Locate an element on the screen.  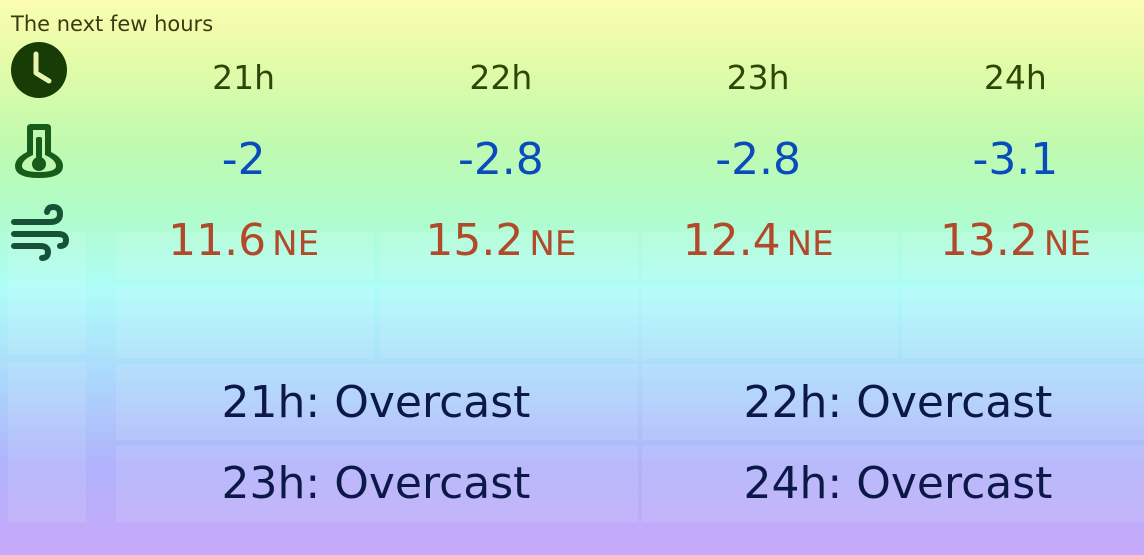
condition-text: 23h: Overcast is located at coordinates (376, 483).